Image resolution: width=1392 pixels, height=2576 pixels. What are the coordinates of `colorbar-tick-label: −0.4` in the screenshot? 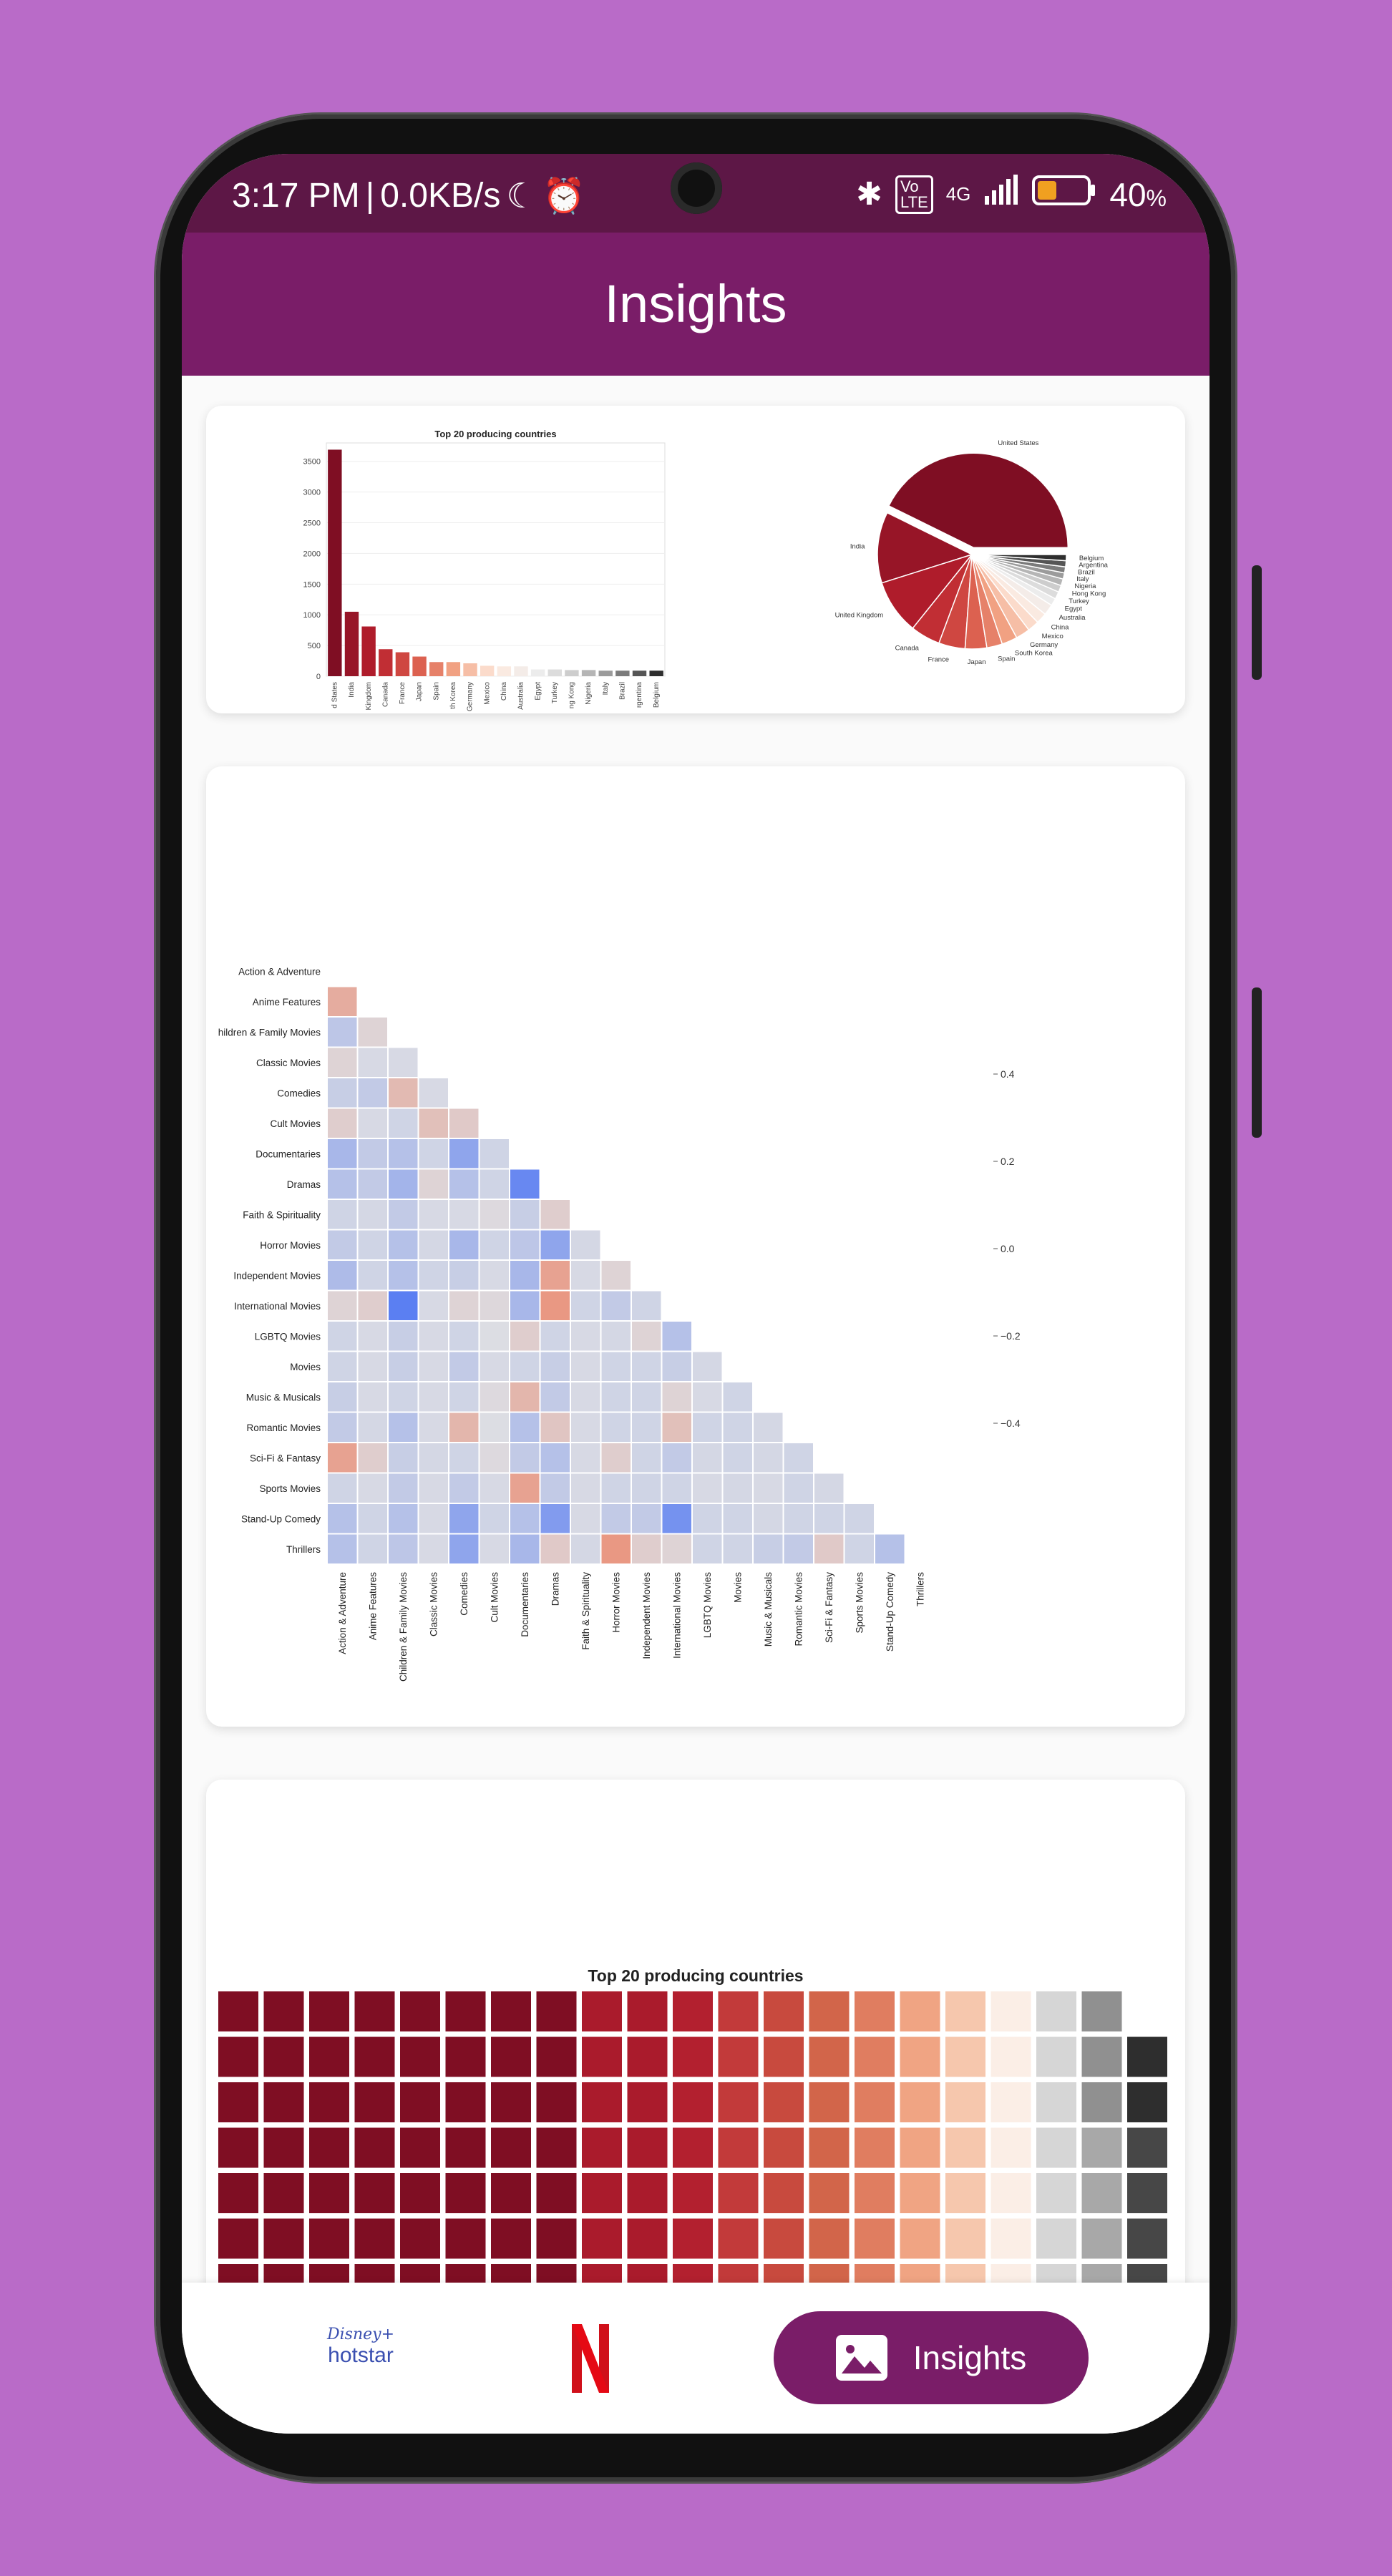 It's located at (1011, 1423).